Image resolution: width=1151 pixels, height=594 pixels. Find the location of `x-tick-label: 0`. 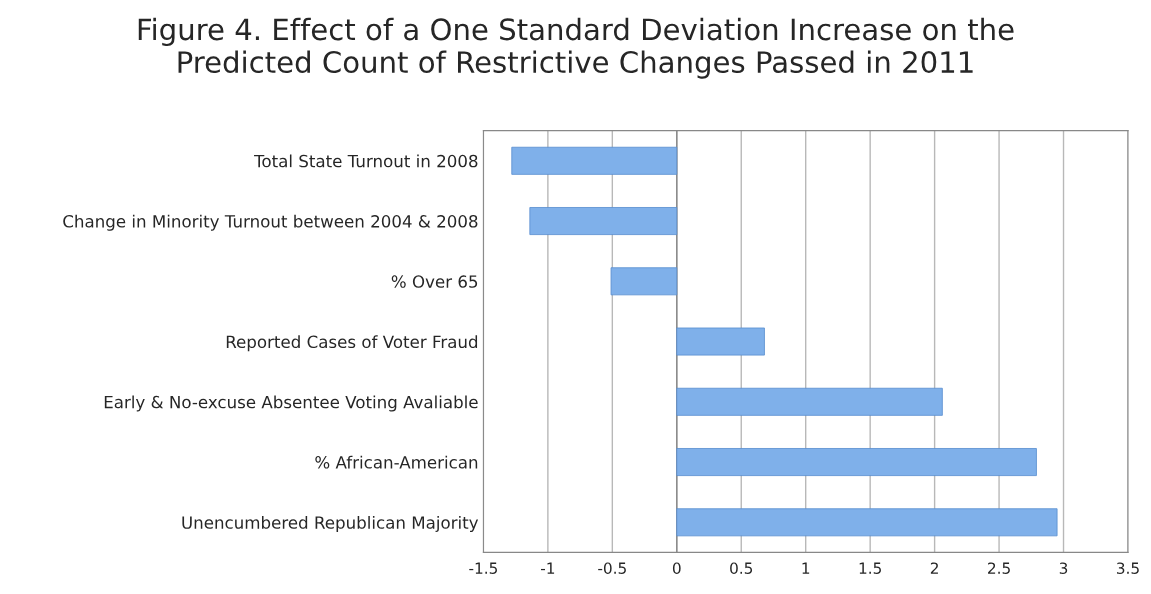

x-tick-label: 0 is located at coordinates (676, 568).